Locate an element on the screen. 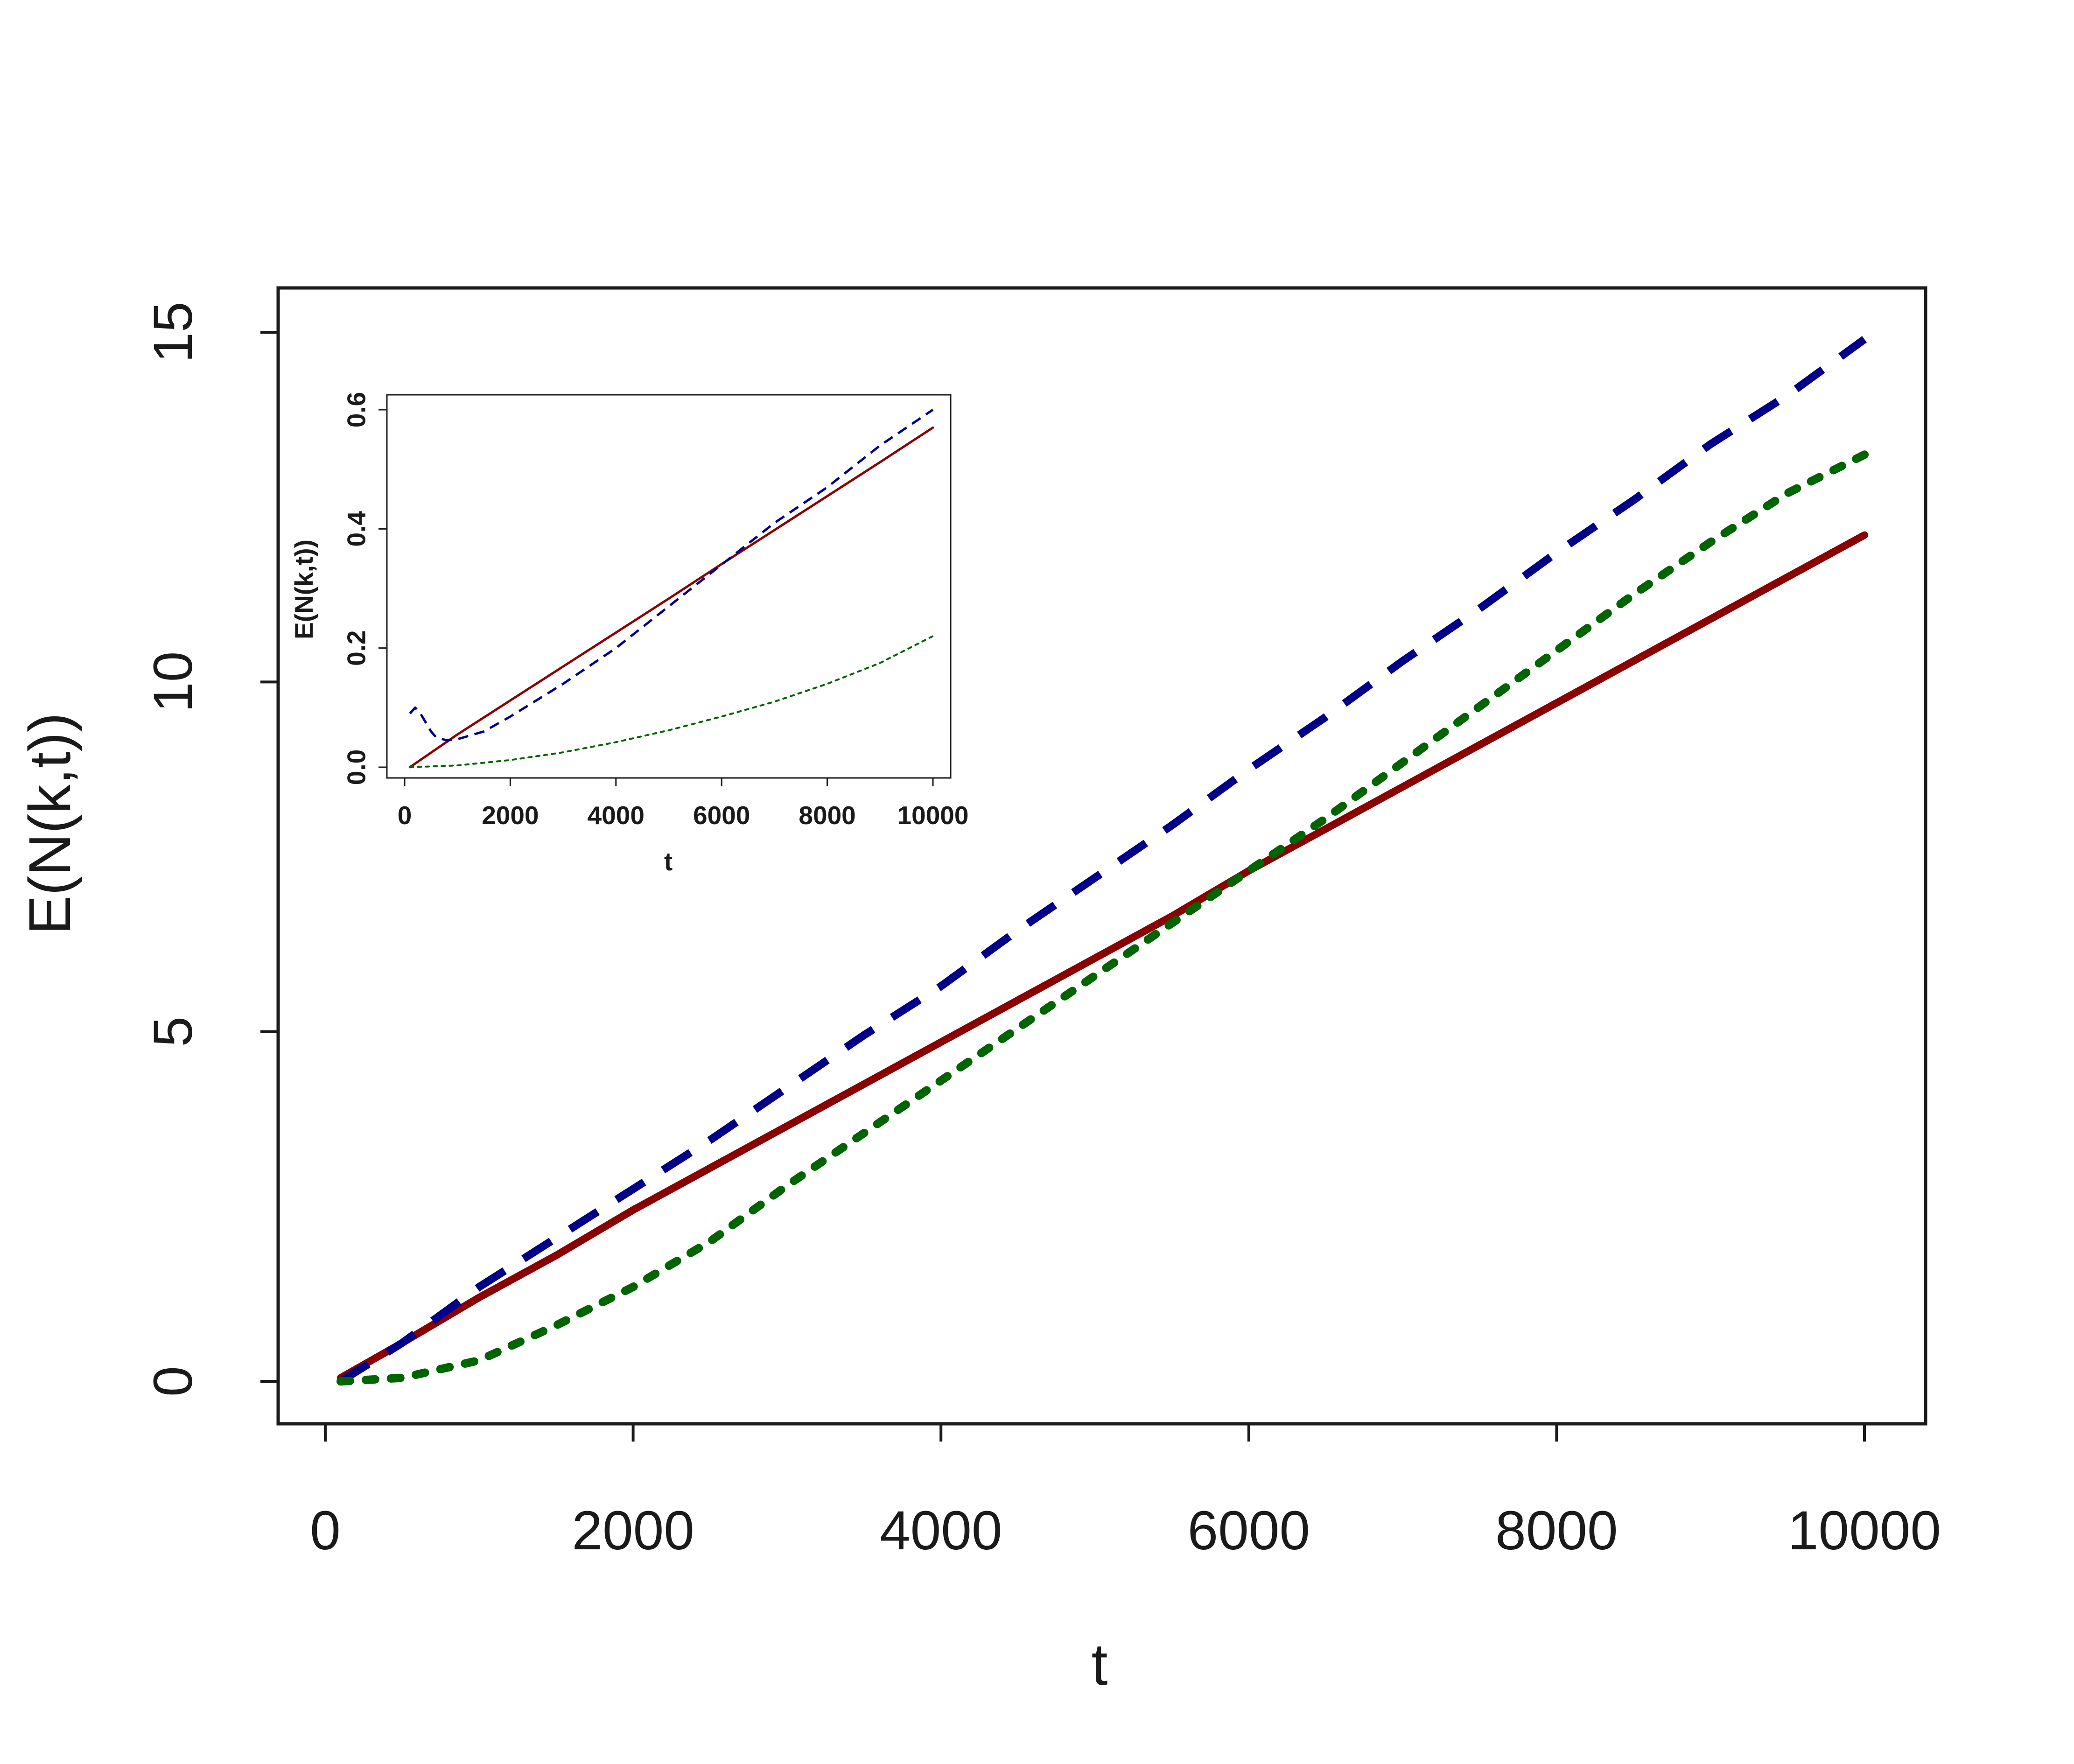 This screenshot has width=2074, height=1764. inset-x-tick-label: 10000 is located at coordinates (933, 815).